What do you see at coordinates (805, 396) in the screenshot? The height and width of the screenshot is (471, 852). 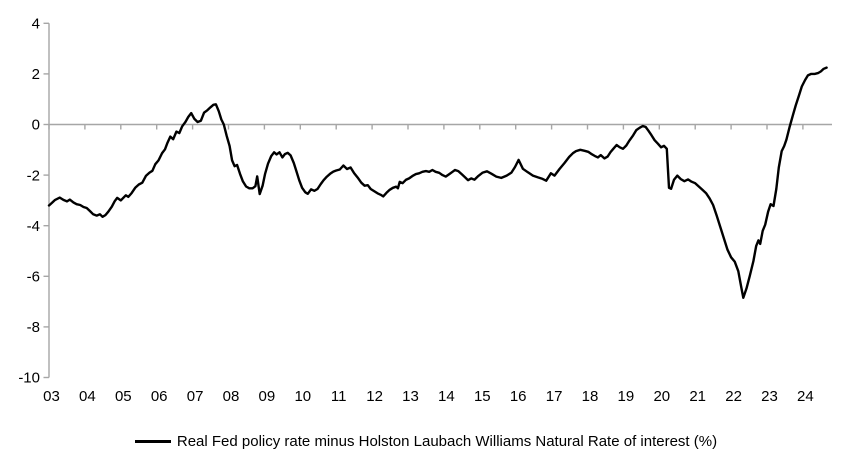 I see `x-axis-tick-label: 24` at bounding box center [805, 396].